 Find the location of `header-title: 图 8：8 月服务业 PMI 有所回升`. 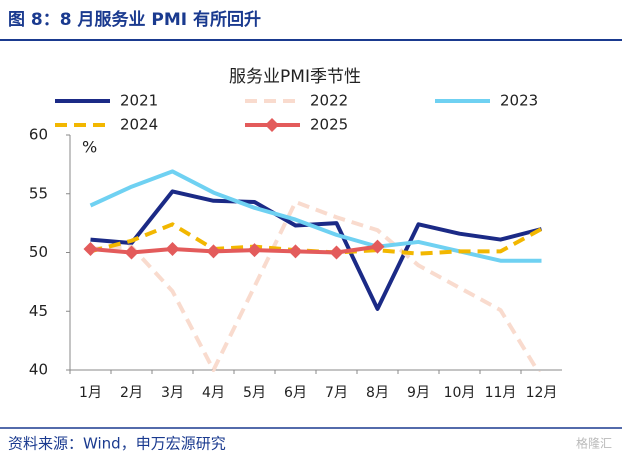

header-title: 图 8：8 月服务业 PMI 有所回升 is located at coordinates (134, 19).